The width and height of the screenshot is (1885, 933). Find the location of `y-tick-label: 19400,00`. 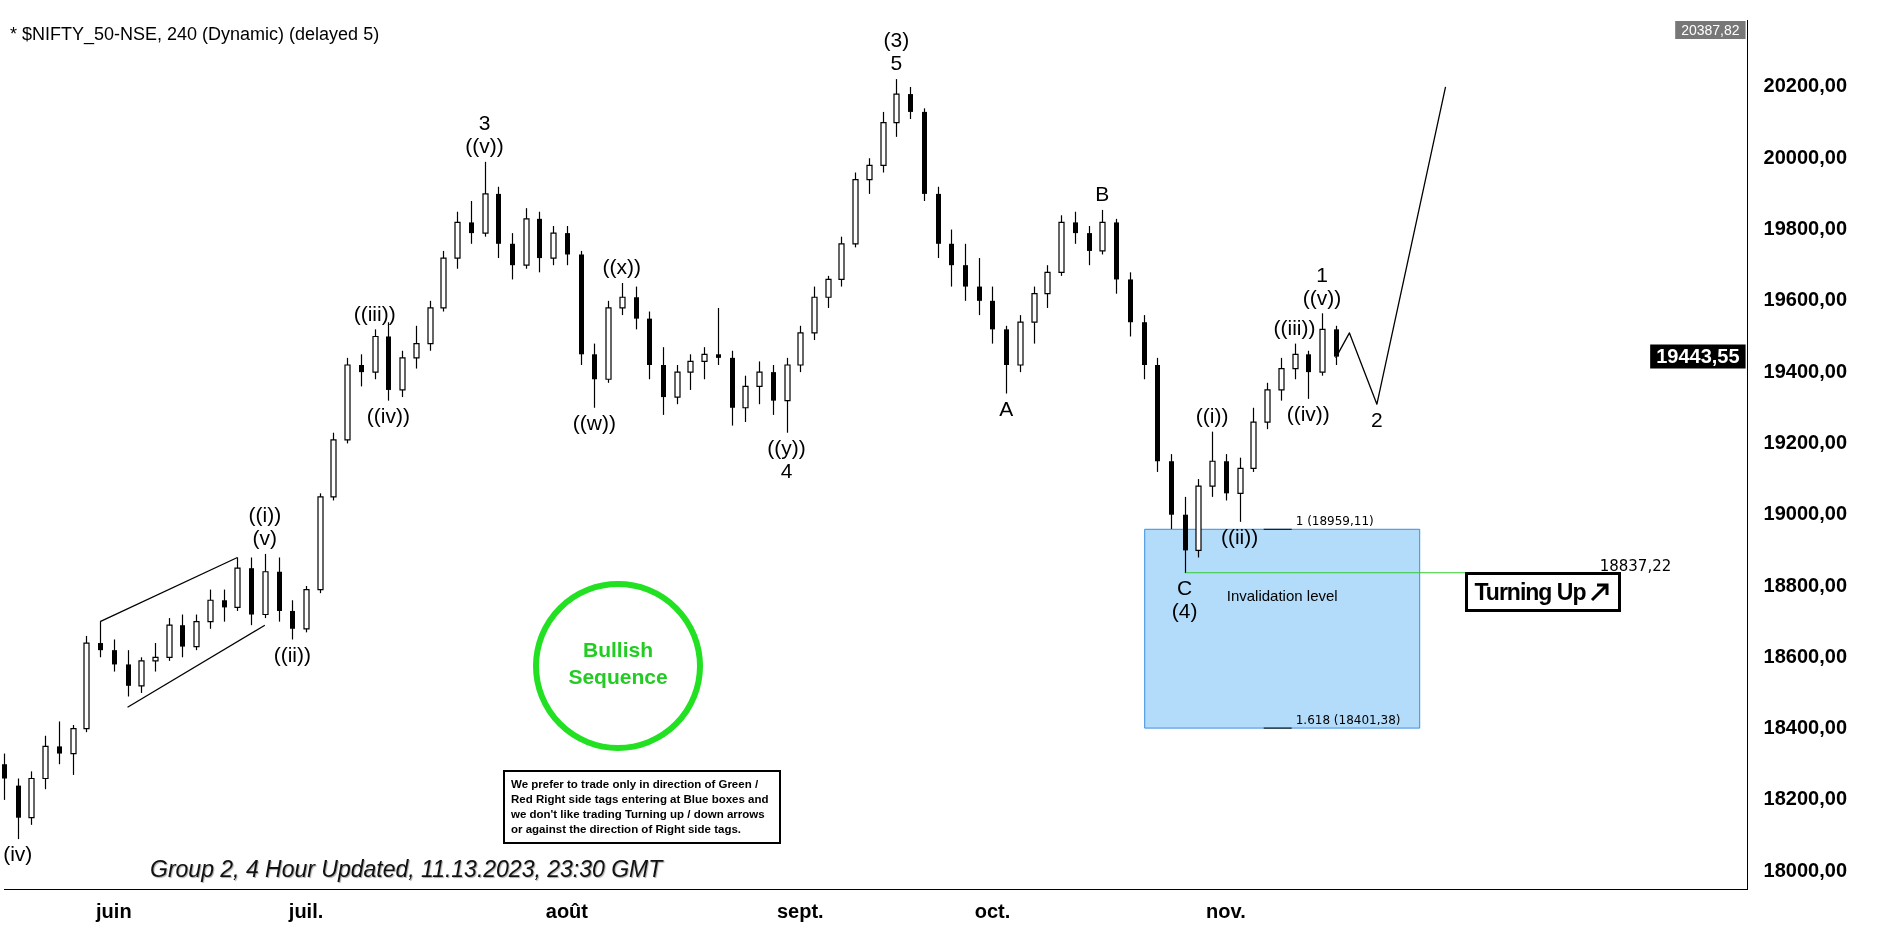

y-tick-label: 19400,00 is located at coordinates (1805, 370).